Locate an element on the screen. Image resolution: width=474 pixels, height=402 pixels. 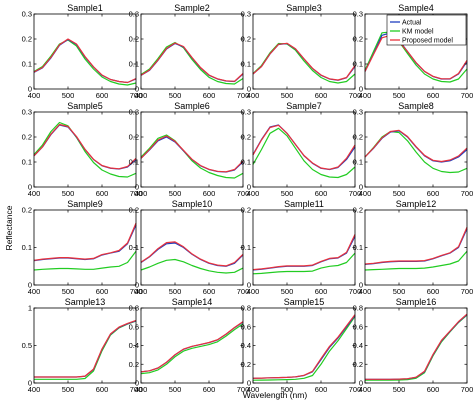
panel-title: Sample1 is located at coordinates (85, 8).